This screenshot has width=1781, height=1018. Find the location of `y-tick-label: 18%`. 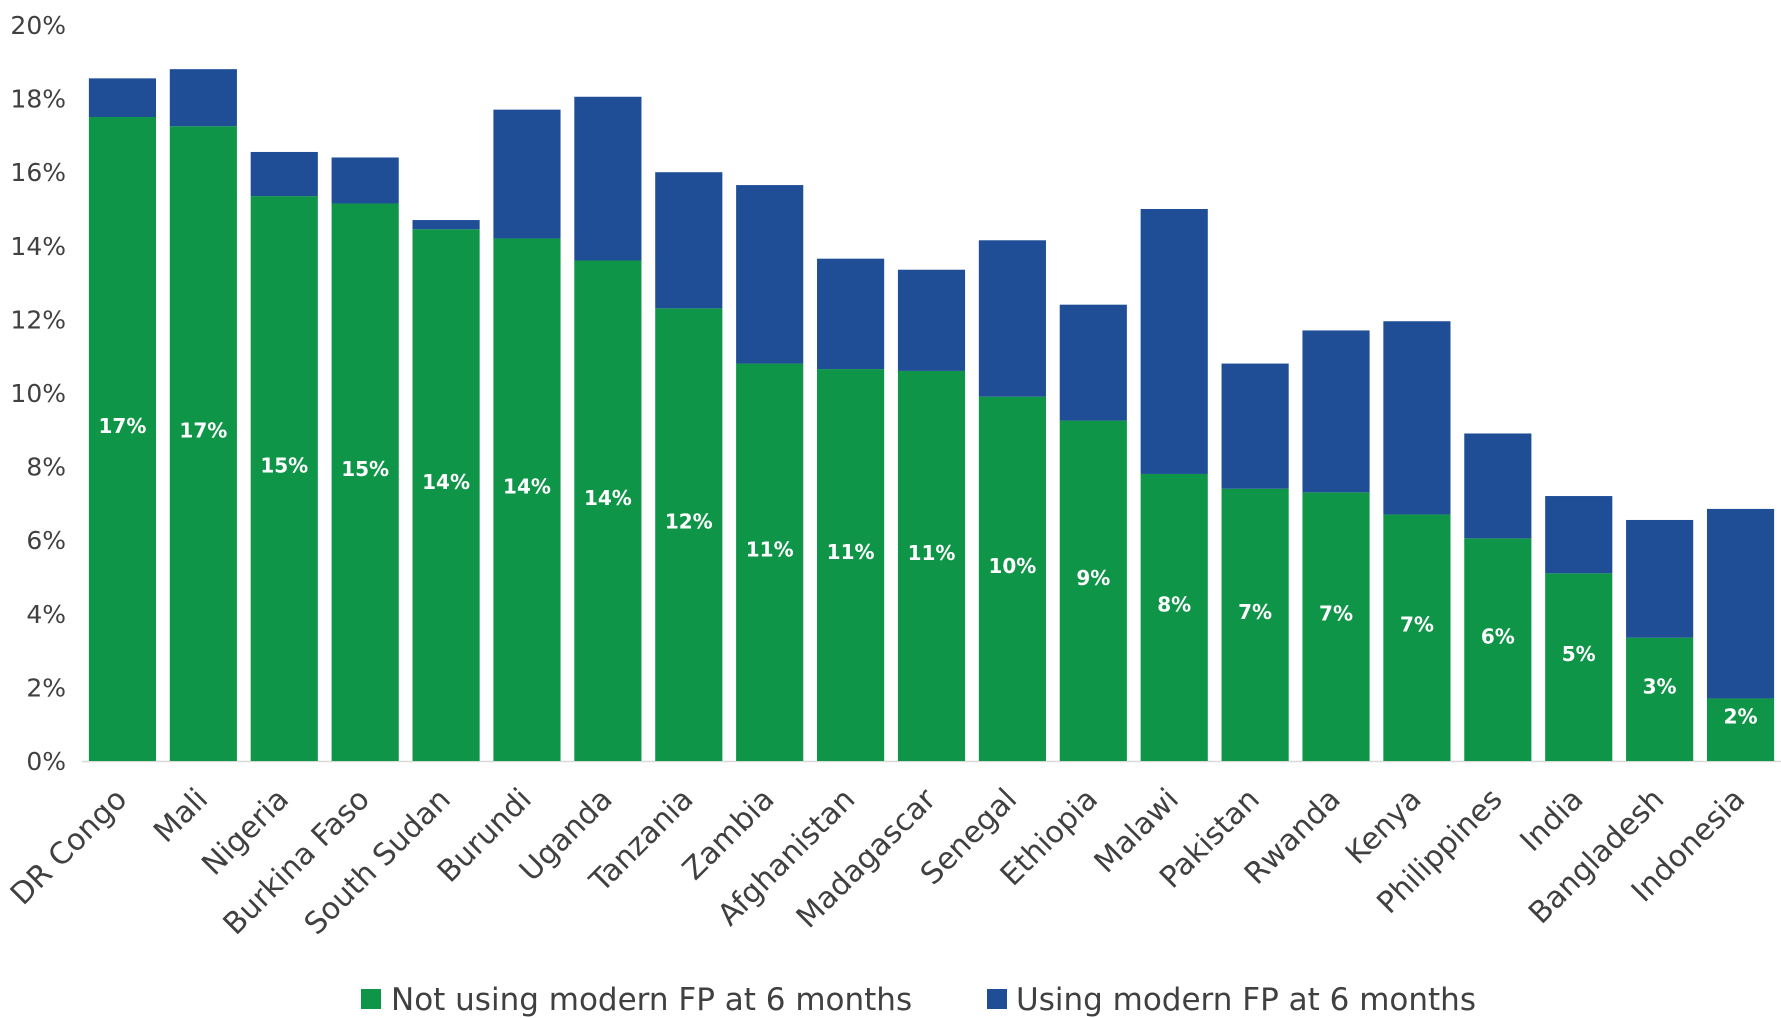

y-tick-label: 18% is located at coordinates (38, 99).